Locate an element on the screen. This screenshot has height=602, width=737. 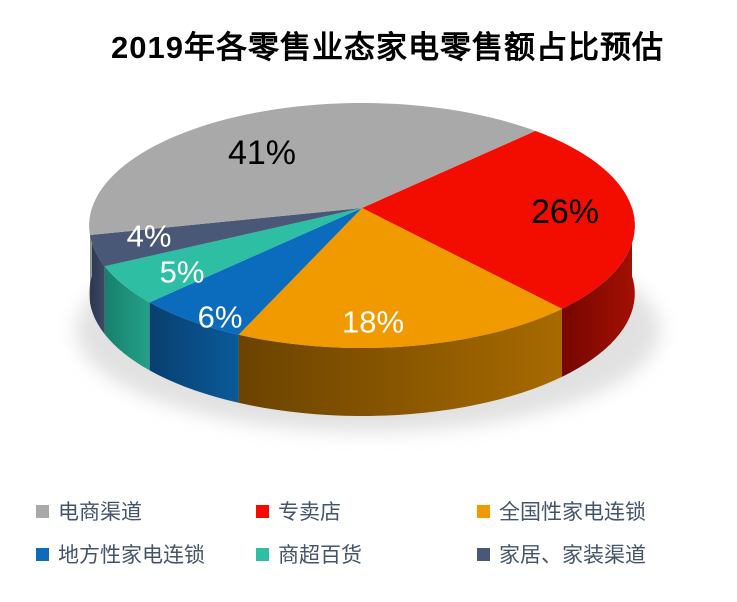
pie-data-label: 6% is located at coordinates (220, 317).